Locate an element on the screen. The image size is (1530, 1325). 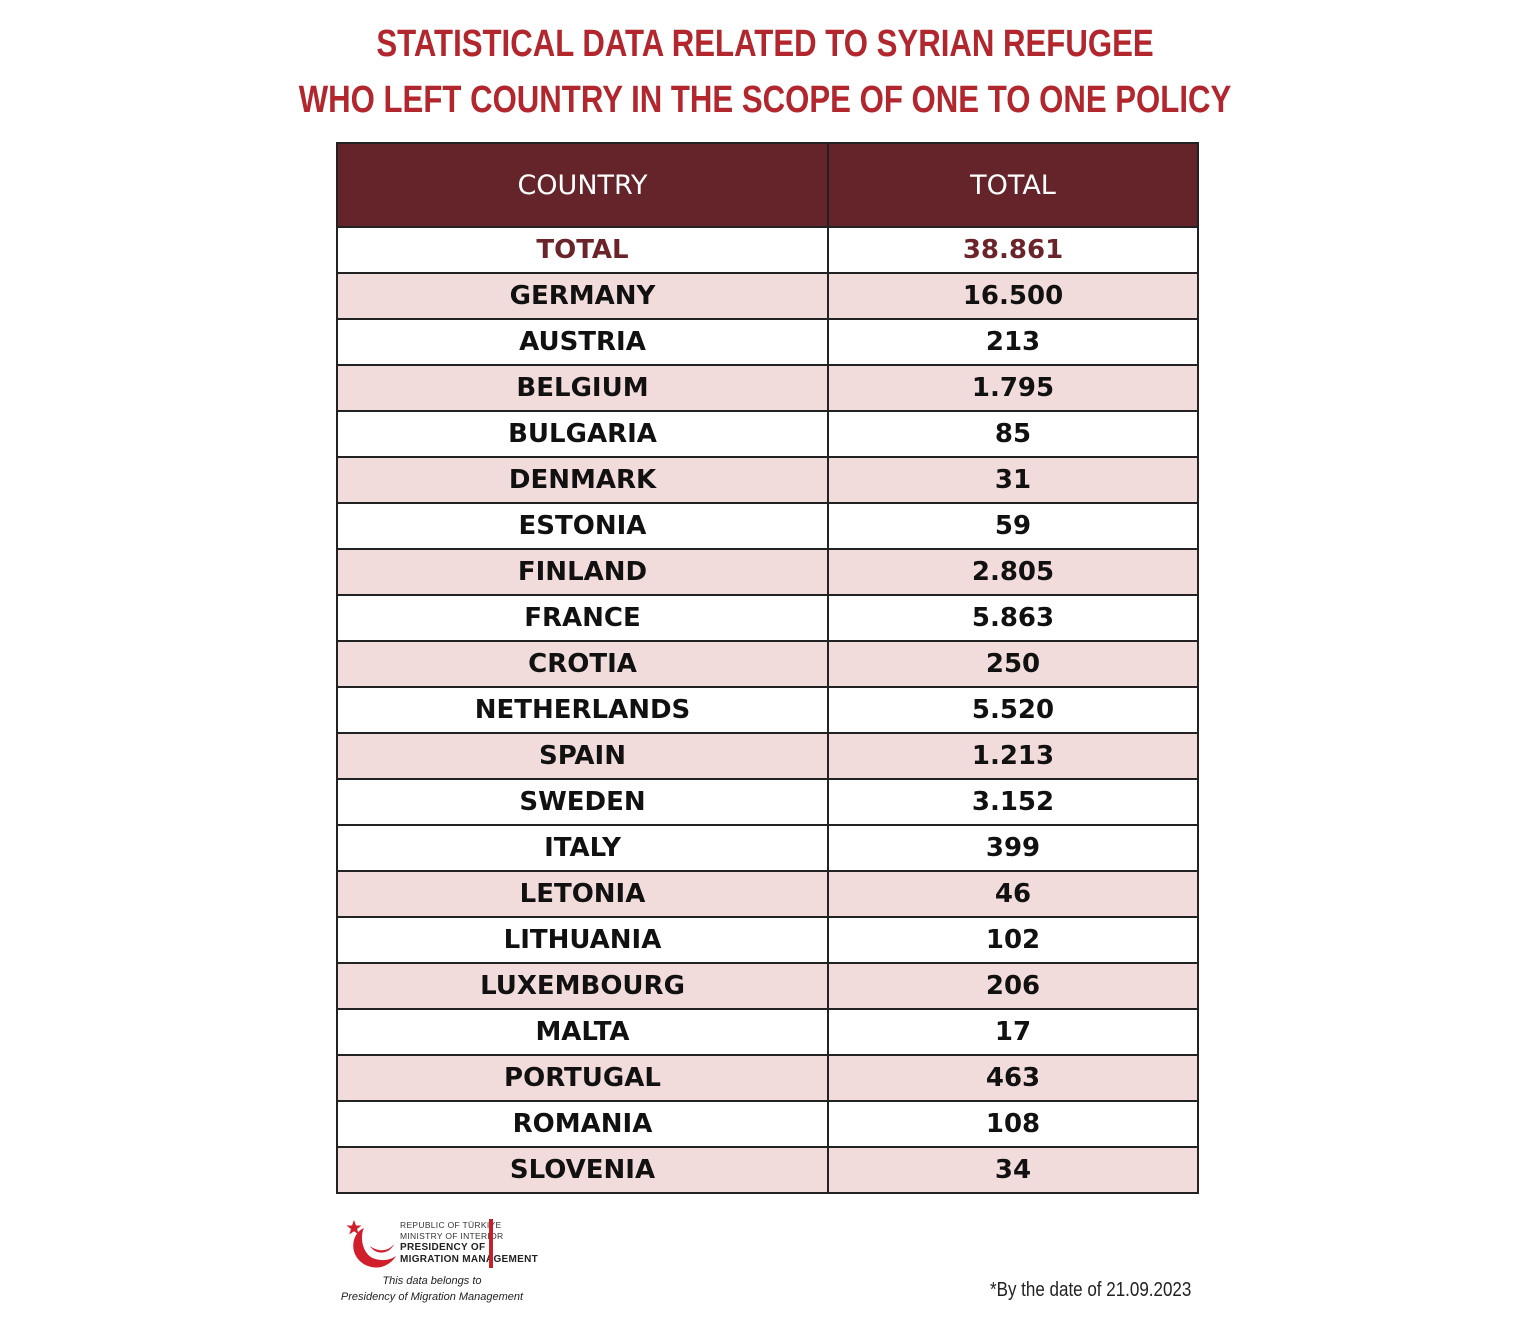
cell-country: FRANCE is located at coordinates (582, 618).